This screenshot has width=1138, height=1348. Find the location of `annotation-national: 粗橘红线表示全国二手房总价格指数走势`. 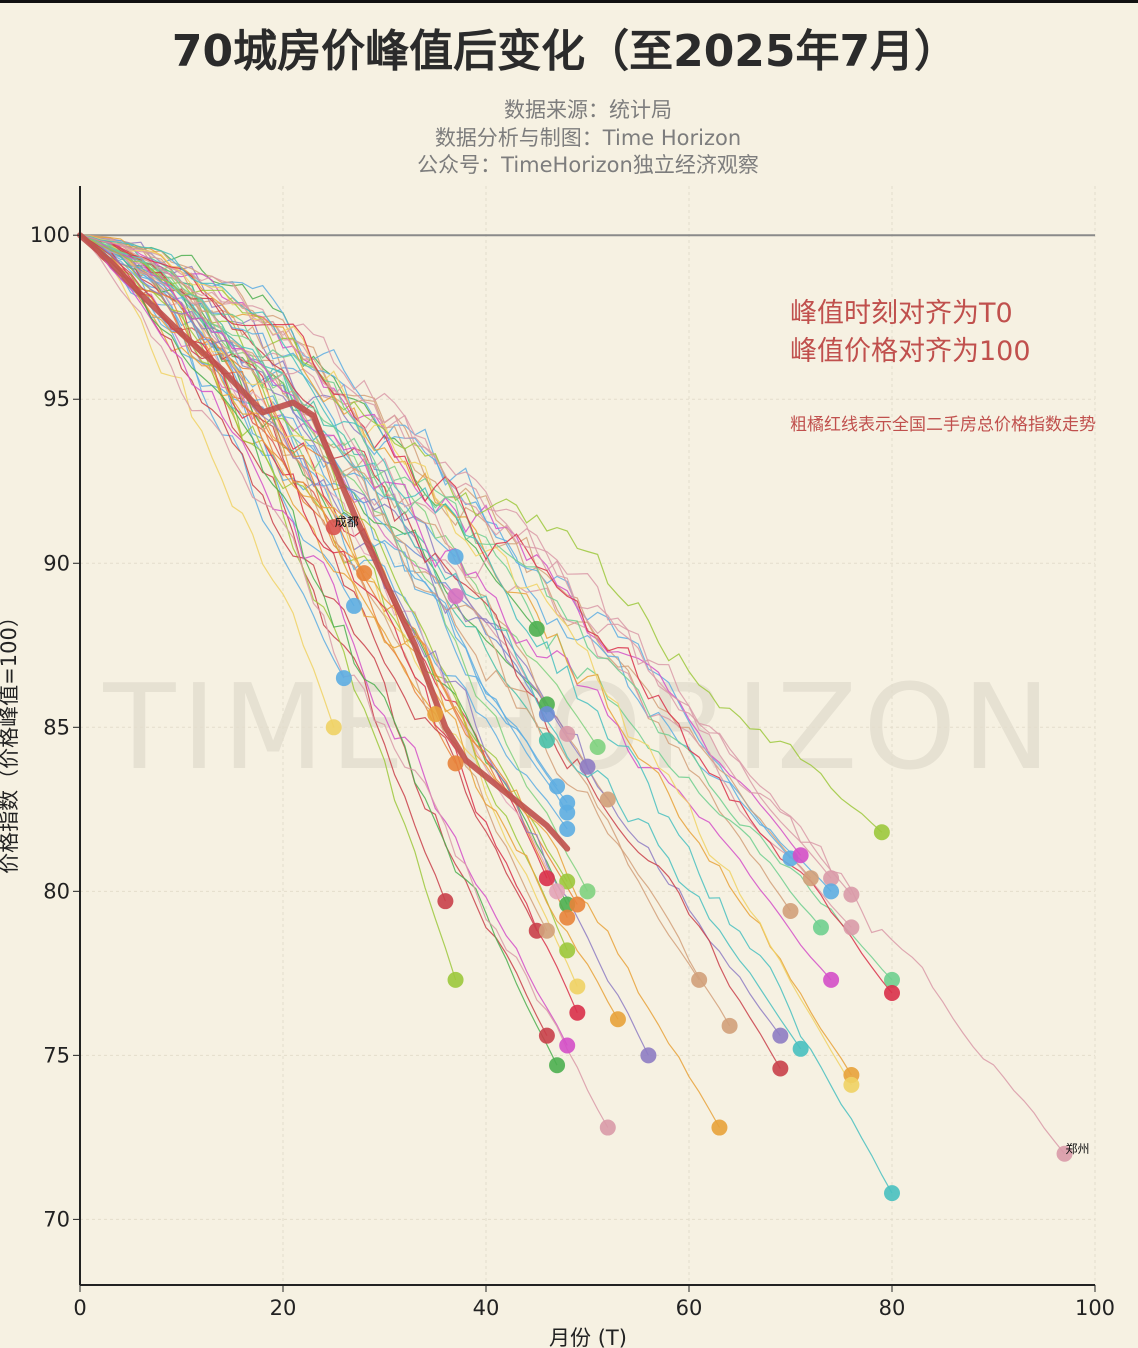

annotation-national: 粗橘红线表示全国二手房总价格指数走势 is located at coordinates (943, 425).